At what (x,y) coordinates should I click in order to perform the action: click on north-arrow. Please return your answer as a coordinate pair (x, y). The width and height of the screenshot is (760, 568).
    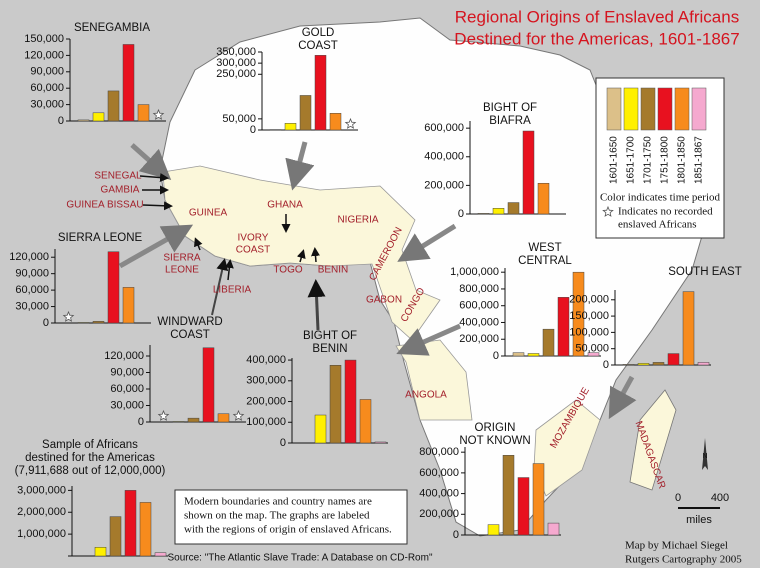
    Looking at the image, I should click on (705, 454).